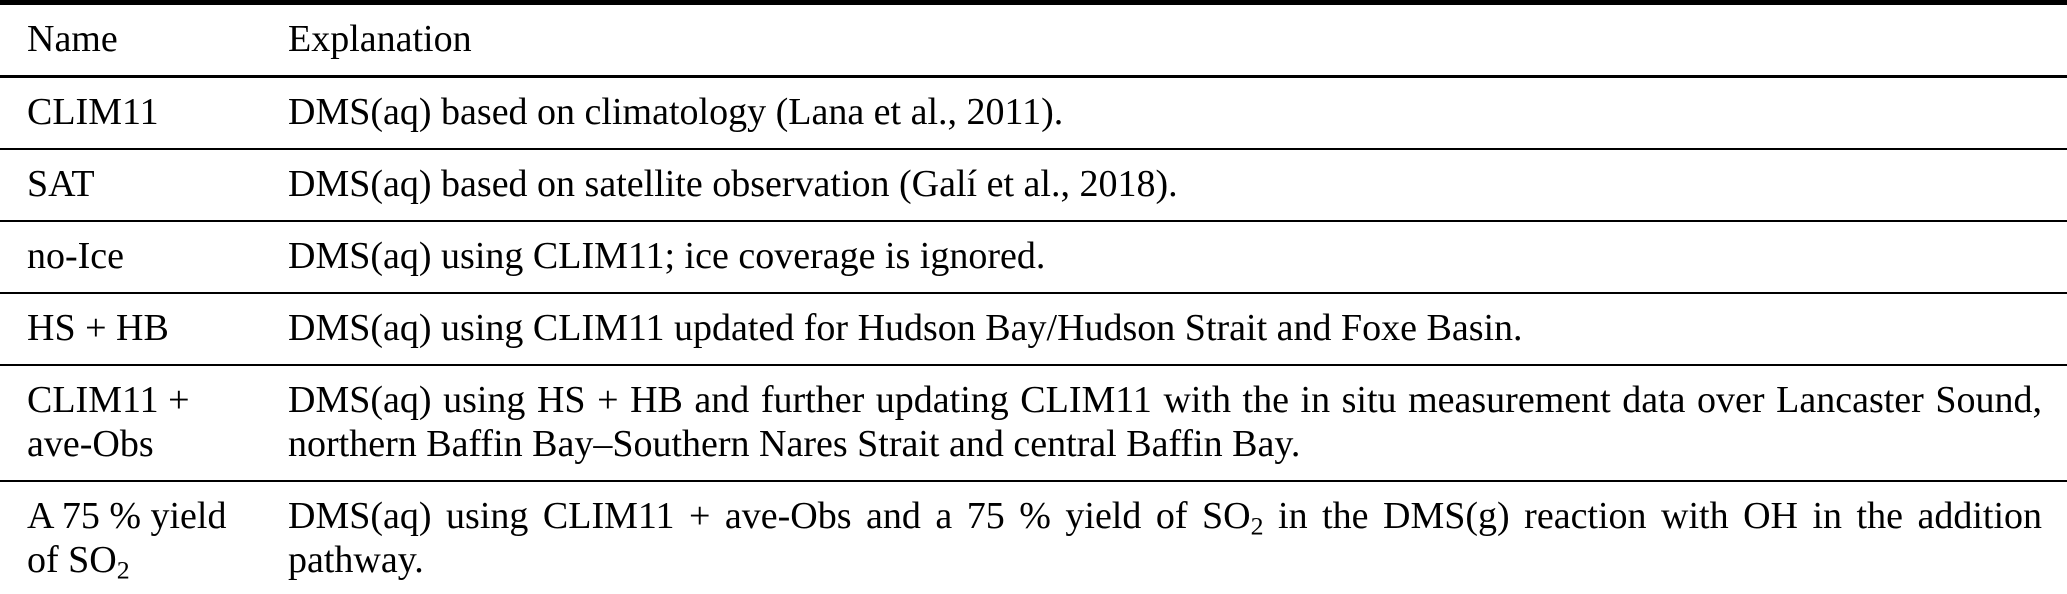 The height and width of the screenshot is (594, 2067). What do you see at coordinates (108, 422) in the screenshot?
I see `text-segment: CLIM11 + ave-Obs` at bounding box center [108, 422].